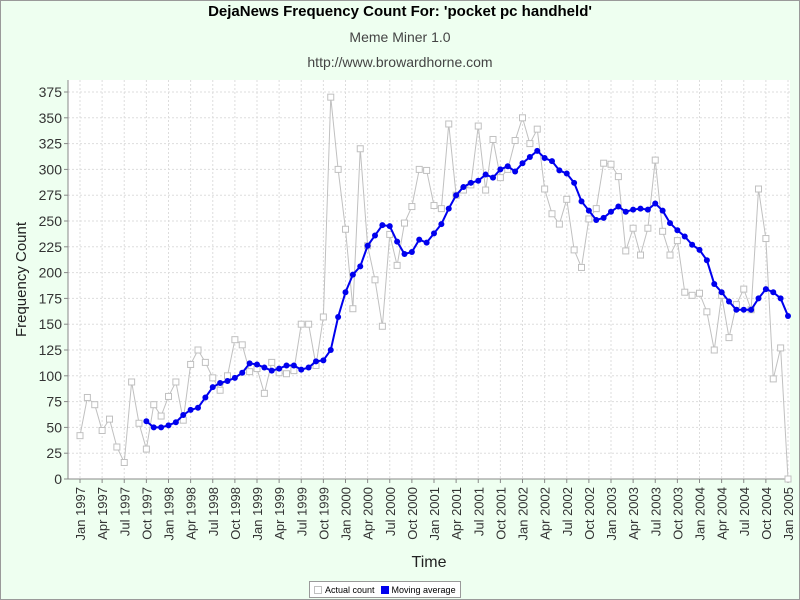  What do you see at coordinates (80, 514) in the screenshot?
I see `x-tick-label: Jan 1997` at bounding box center [80, 514].